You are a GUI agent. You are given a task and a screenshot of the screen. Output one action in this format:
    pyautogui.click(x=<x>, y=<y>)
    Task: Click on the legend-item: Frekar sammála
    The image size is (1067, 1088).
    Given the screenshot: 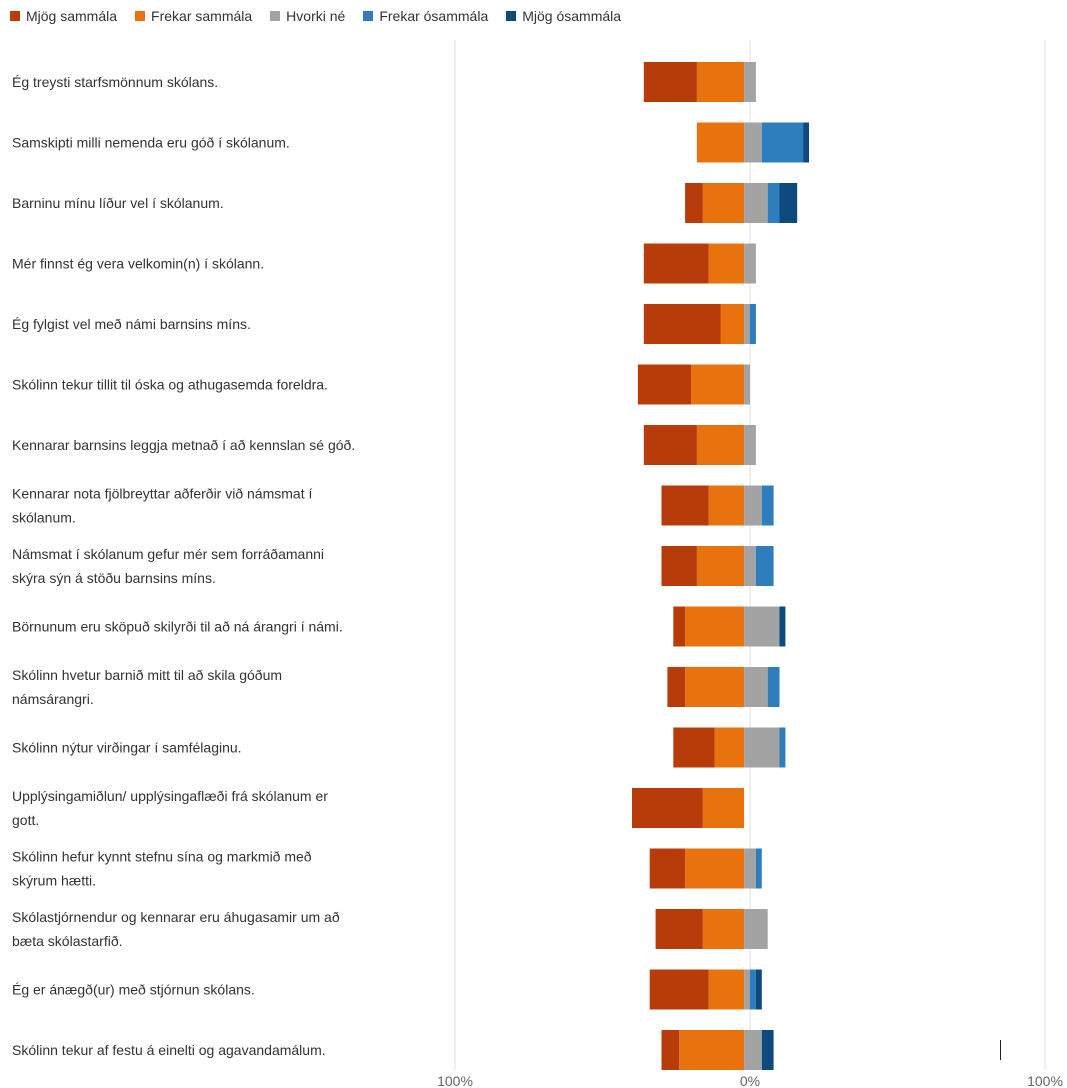 What is the action you would take?
    pyautogui.click(x=193, y=16)
    